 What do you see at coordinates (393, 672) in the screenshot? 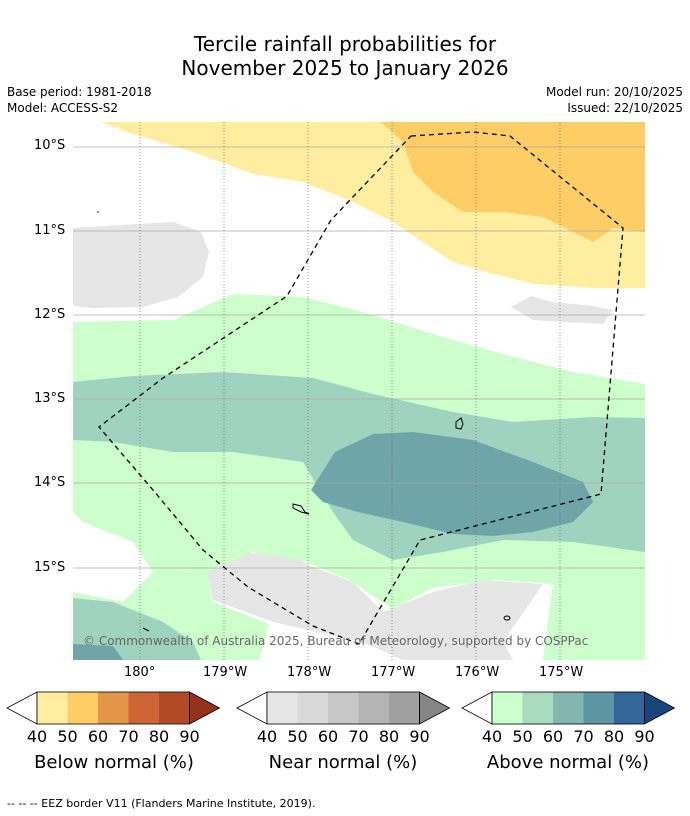
I see `lon-label-177w: 177°W` at bounding box center [393, 672].